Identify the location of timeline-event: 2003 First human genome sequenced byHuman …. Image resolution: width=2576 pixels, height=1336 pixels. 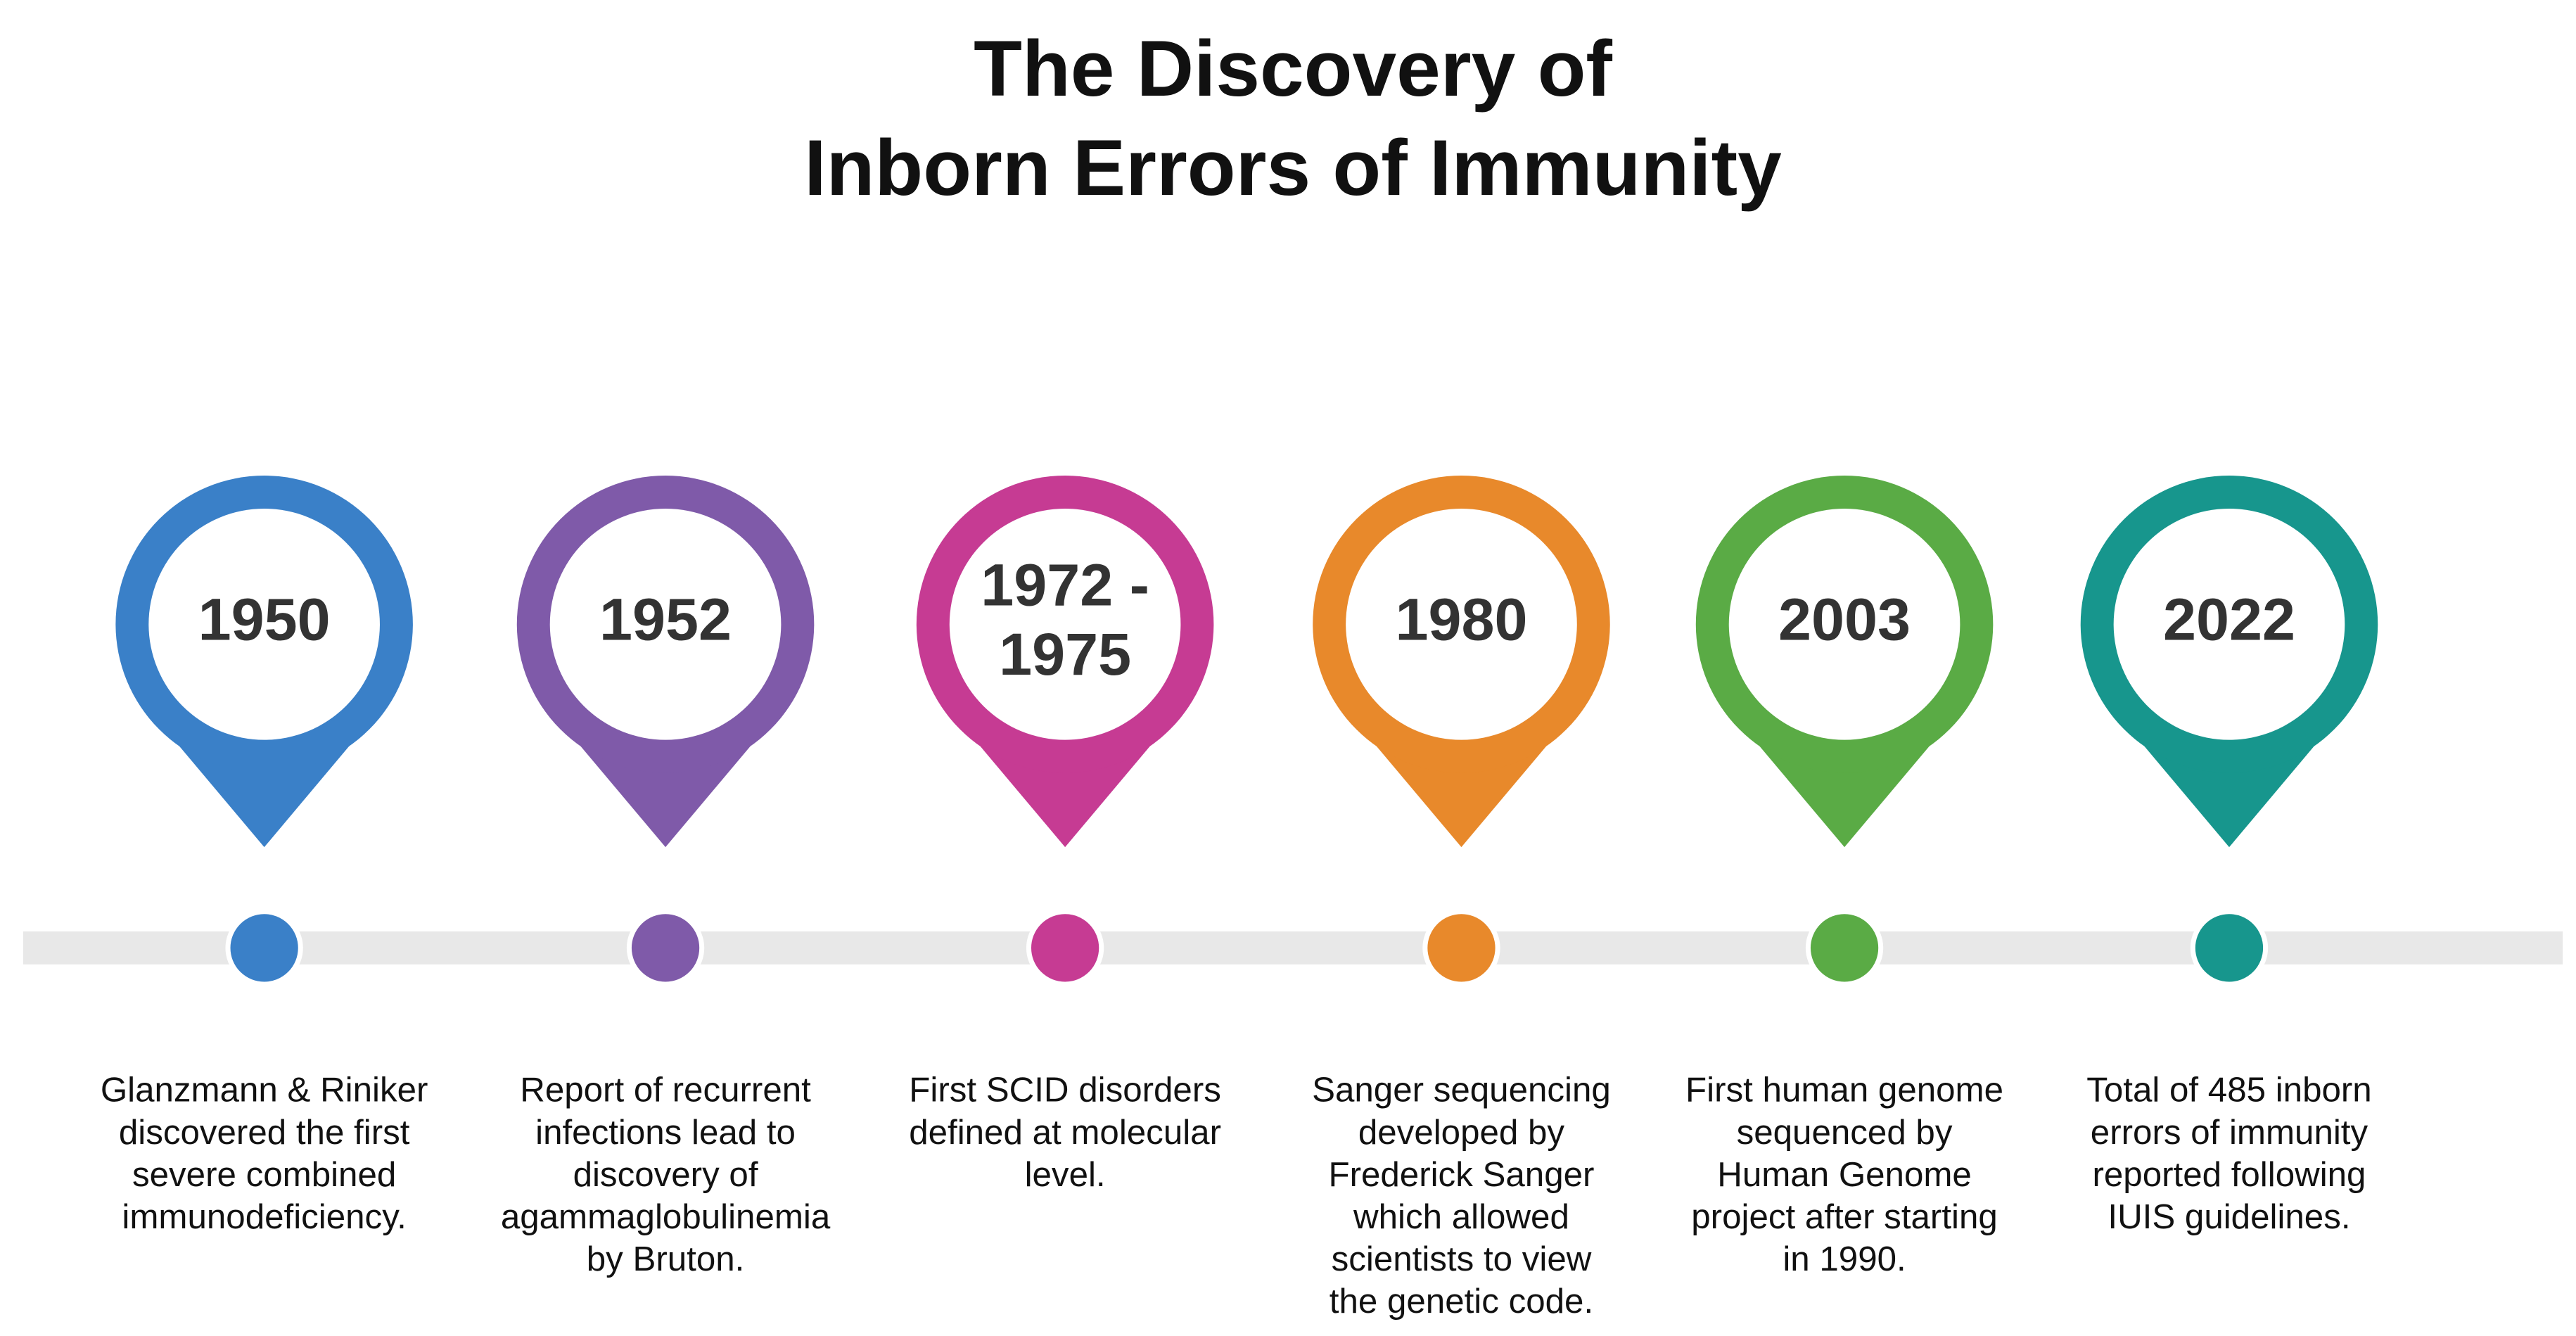
(1844, 877).